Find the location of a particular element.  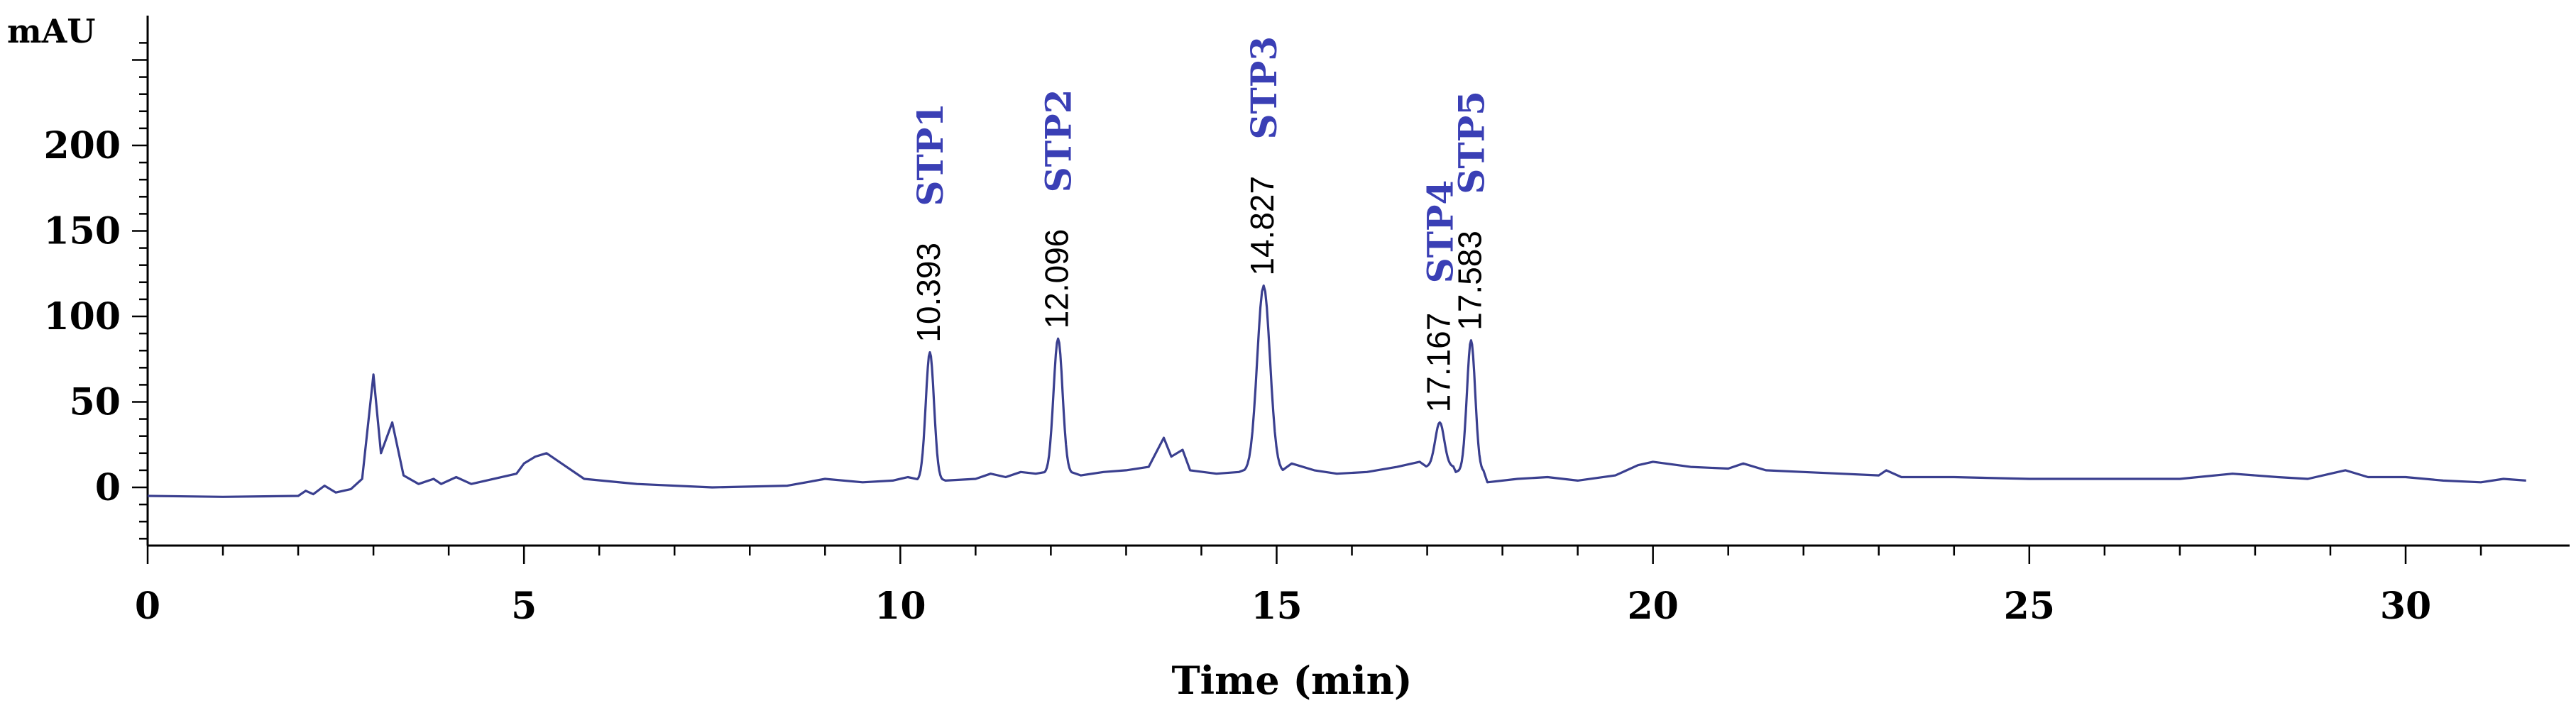

peak-name-label: STP2 is located at coordinates (1059, 141).